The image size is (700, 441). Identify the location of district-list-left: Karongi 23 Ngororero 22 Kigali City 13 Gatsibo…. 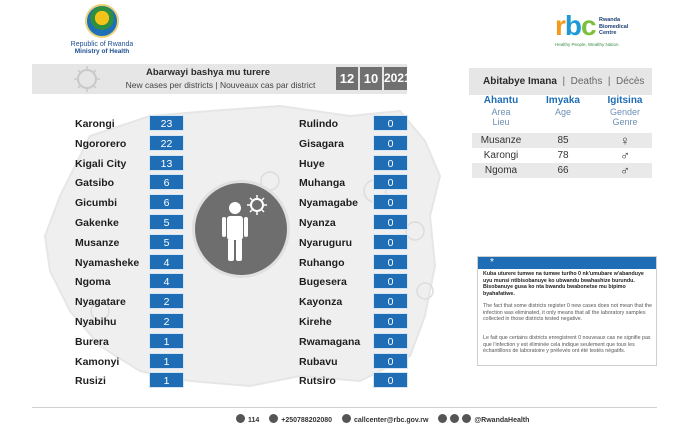
(128, 252).